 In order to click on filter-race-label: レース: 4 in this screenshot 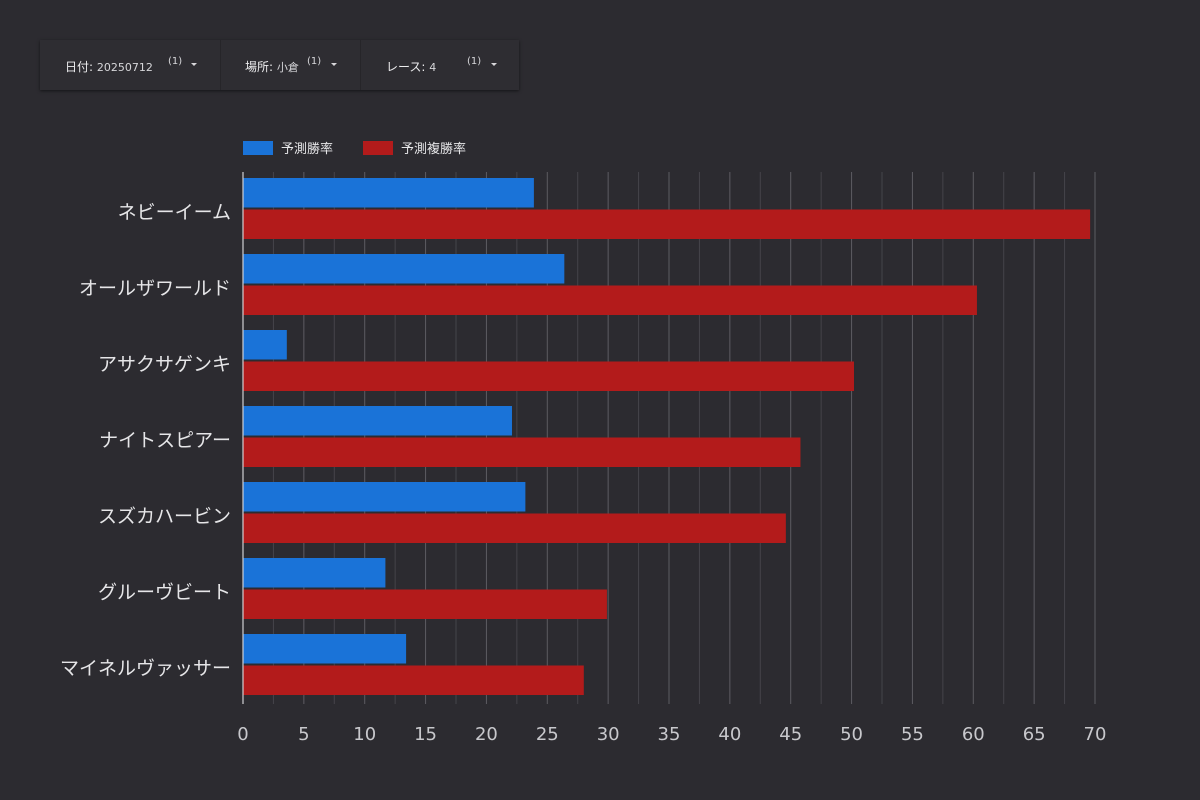, I will do `click(411, 67)`.